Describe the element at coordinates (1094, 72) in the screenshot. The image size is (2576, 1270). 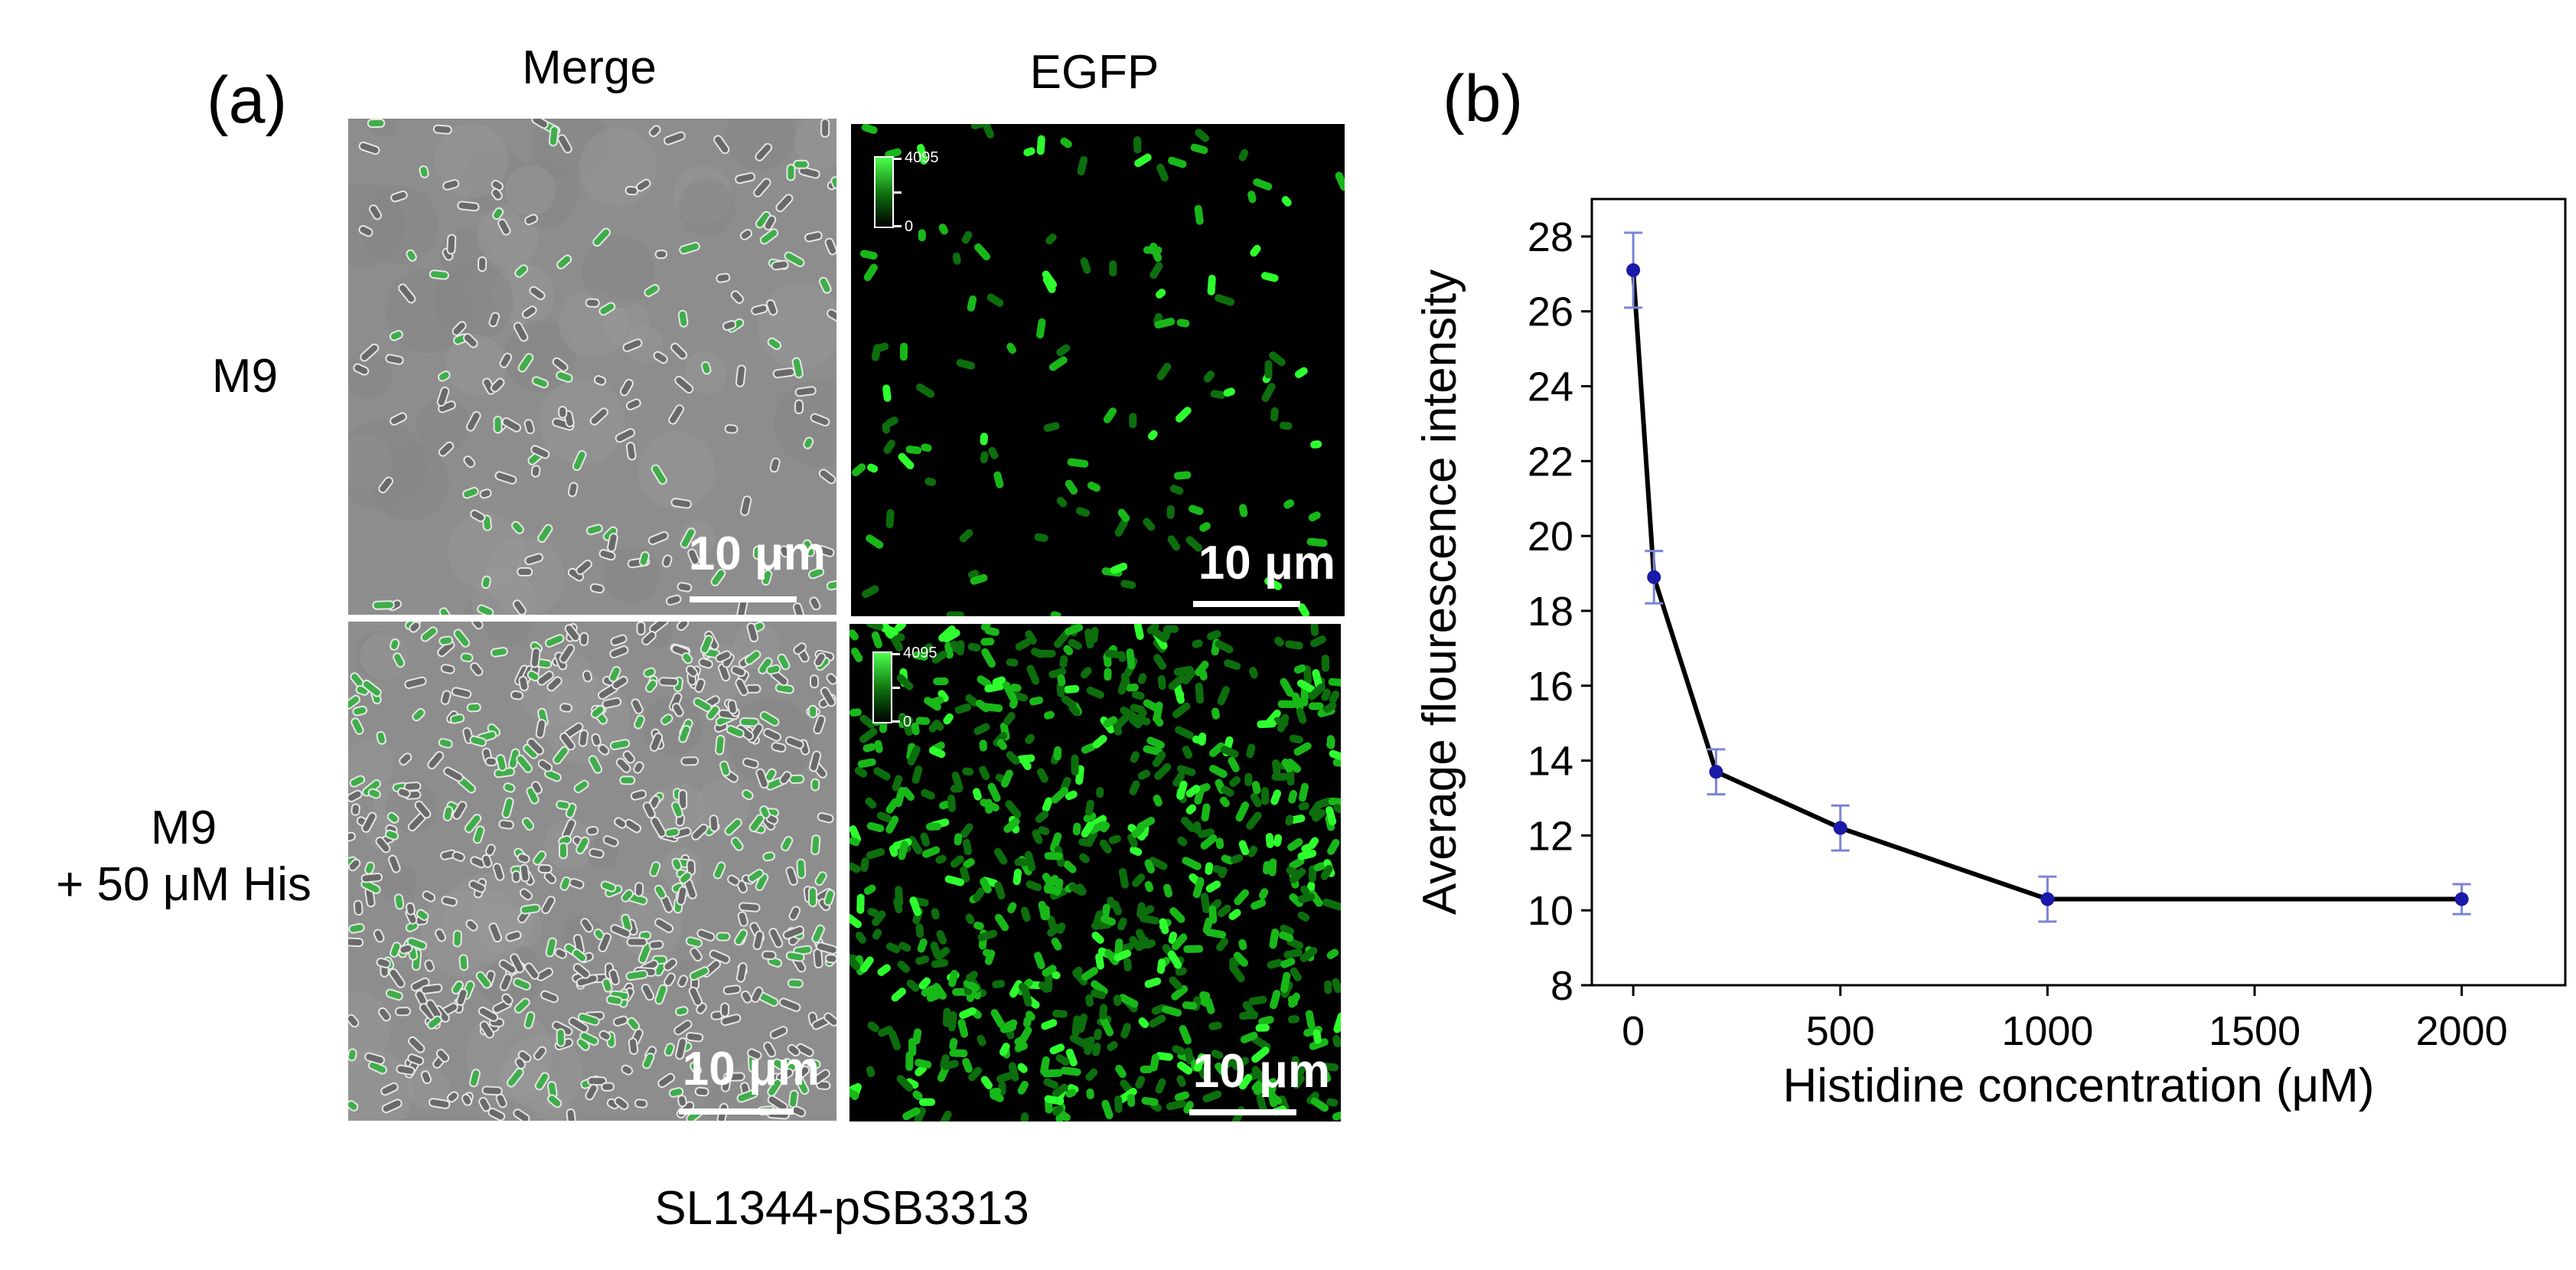
I see `column-header-egfp: EGFP` at that location.